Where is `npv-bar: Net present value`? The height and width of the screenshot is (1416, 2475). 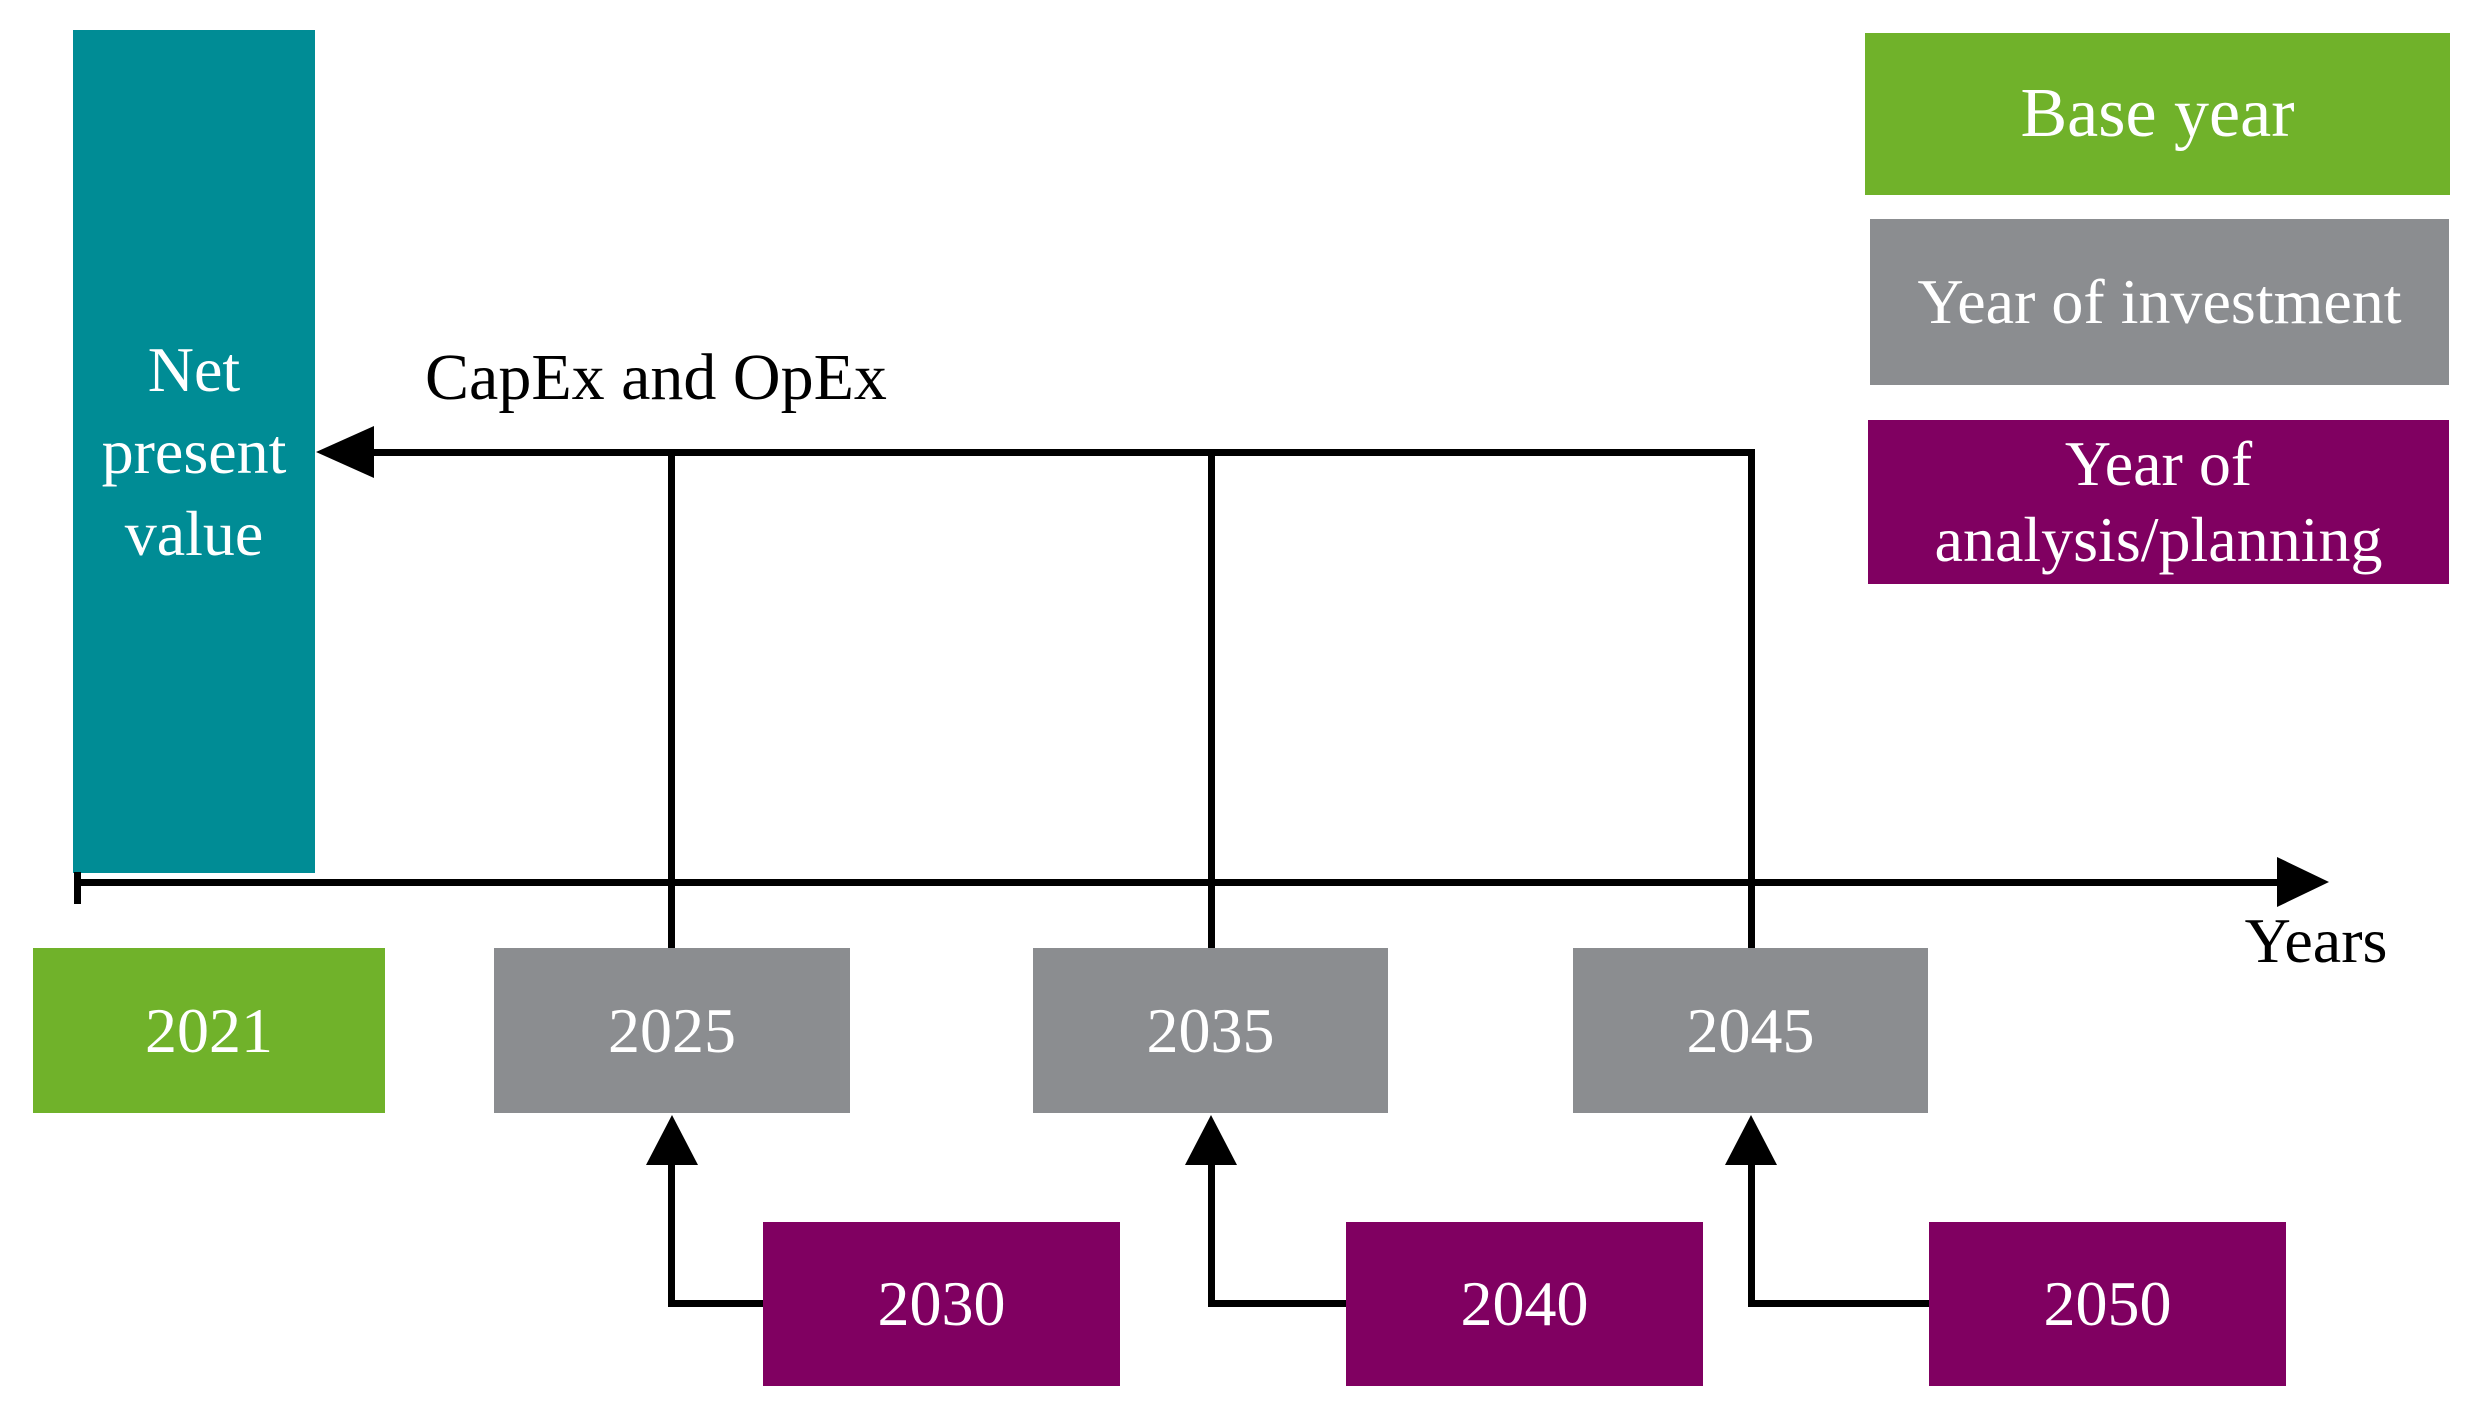
npv-bar: Net present value is located at coordinates (194, 451).